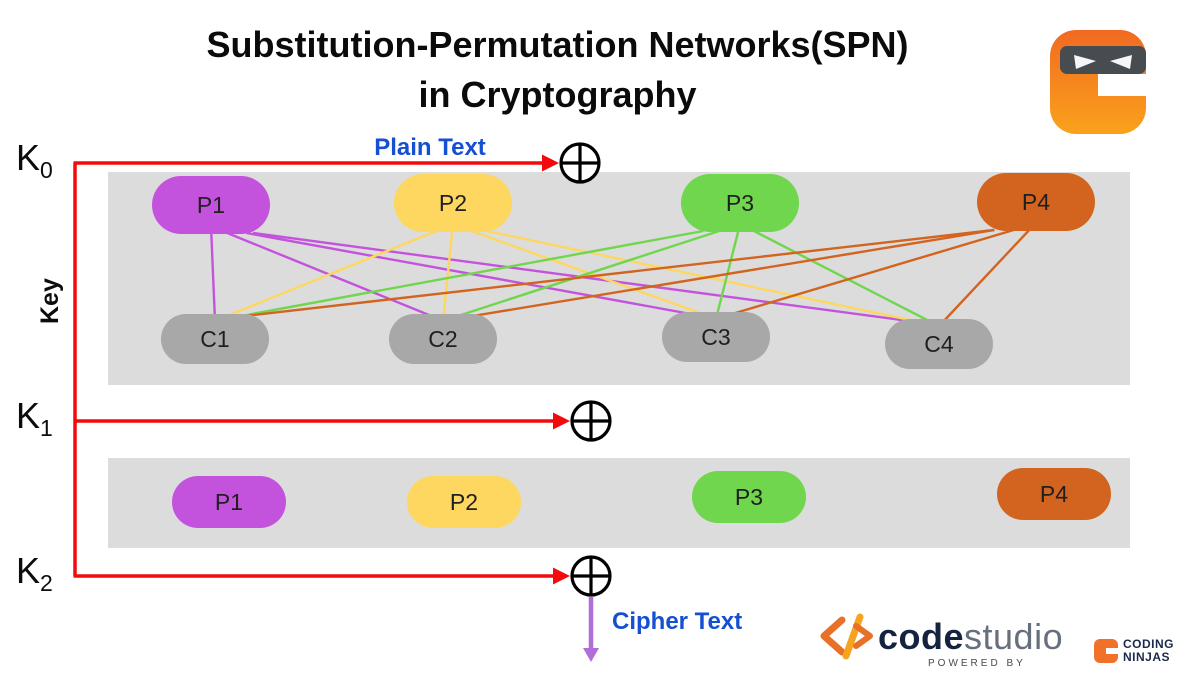 The height and width of the screenshot is (700, 1200). I want to click on codestudio-code-text: code, so click(921, 636).